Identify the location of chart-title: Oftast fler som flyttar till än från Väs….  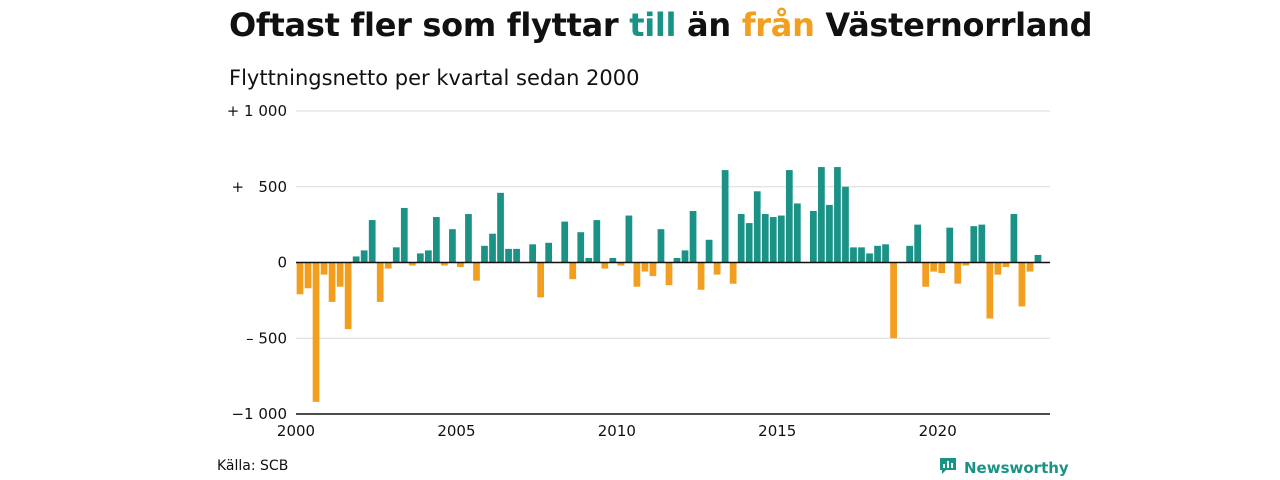
(679, 25).